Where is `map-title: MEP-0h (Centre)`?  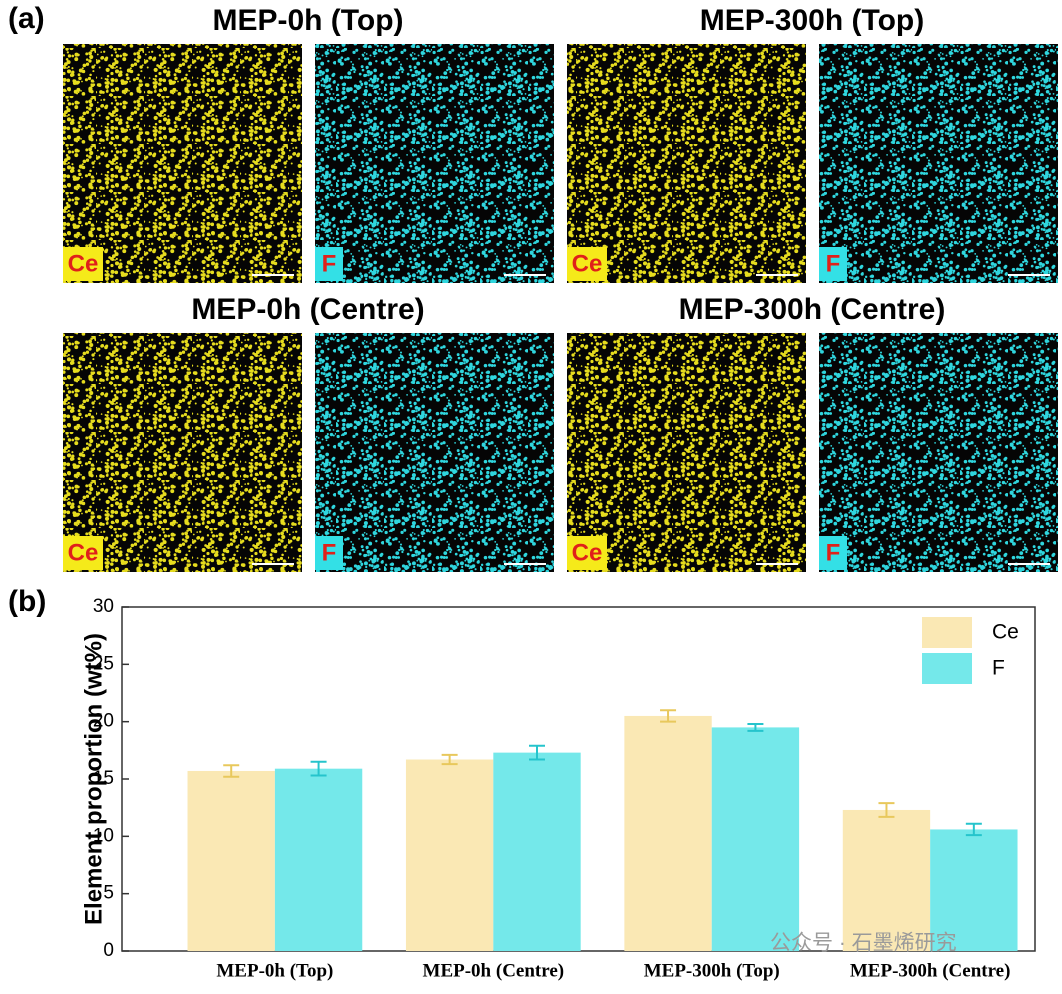 map-title: MEP-0h (Centre) is located at coordinates (307, 309).